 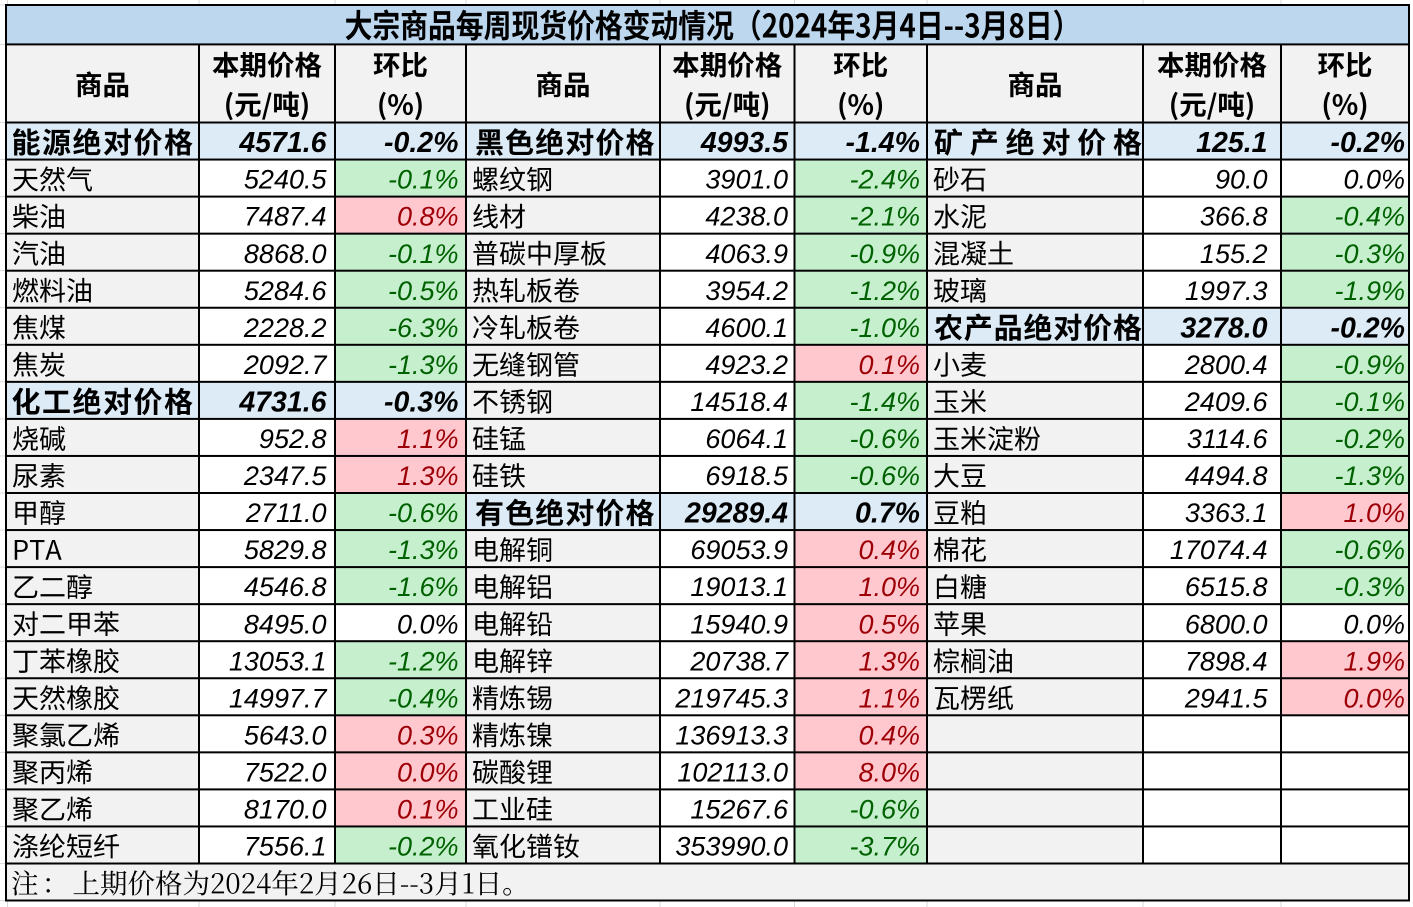 I want to click on svg-text: 3114.6, so click(x=1228, y=439).